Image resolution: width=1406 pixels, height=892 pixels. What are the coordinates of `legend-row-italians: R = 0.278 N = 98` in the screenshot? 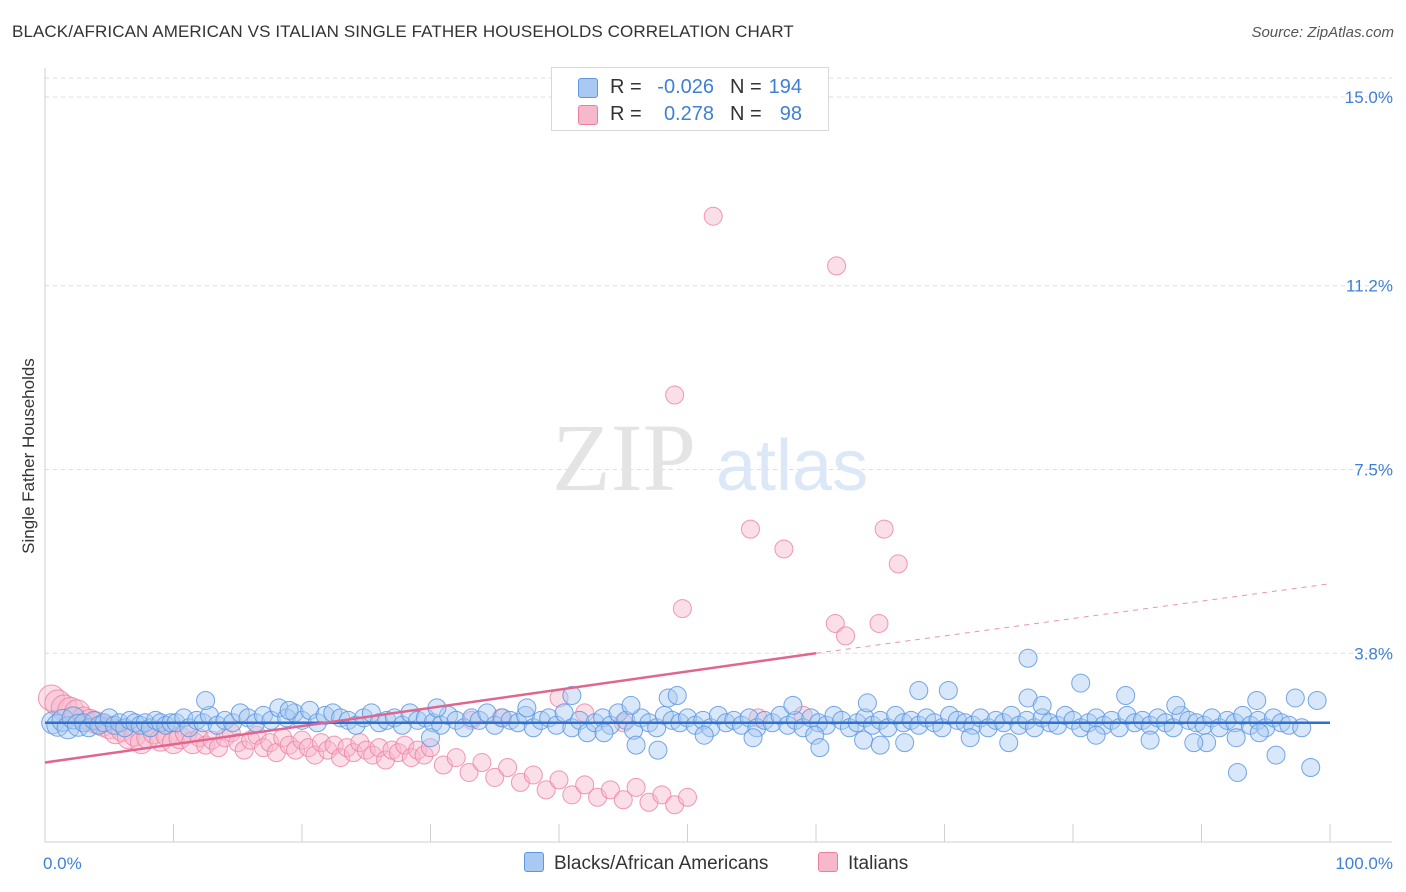 It's located at (690, 114).